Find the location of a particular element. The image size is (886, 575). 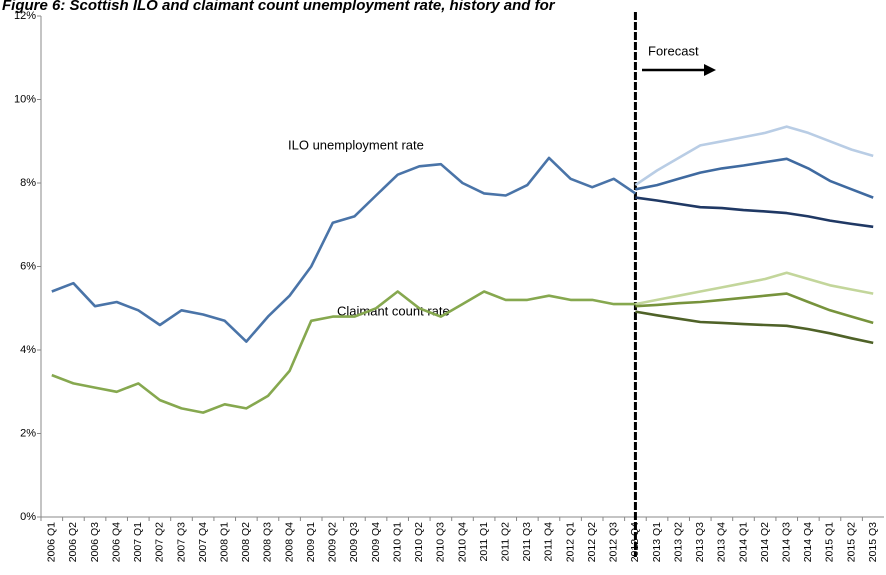

x-tick-label: 2011 Q1 is located at coordinates (484, 542).